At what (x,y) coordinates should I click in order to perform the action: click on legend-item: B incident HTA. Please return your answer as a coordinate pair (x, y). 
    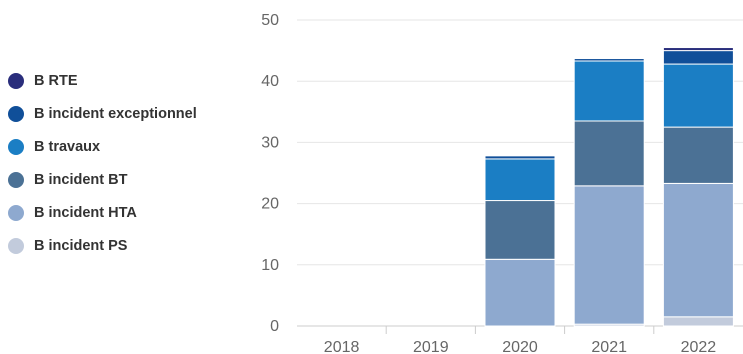
    Looking at the image, I should click on (102, 212).